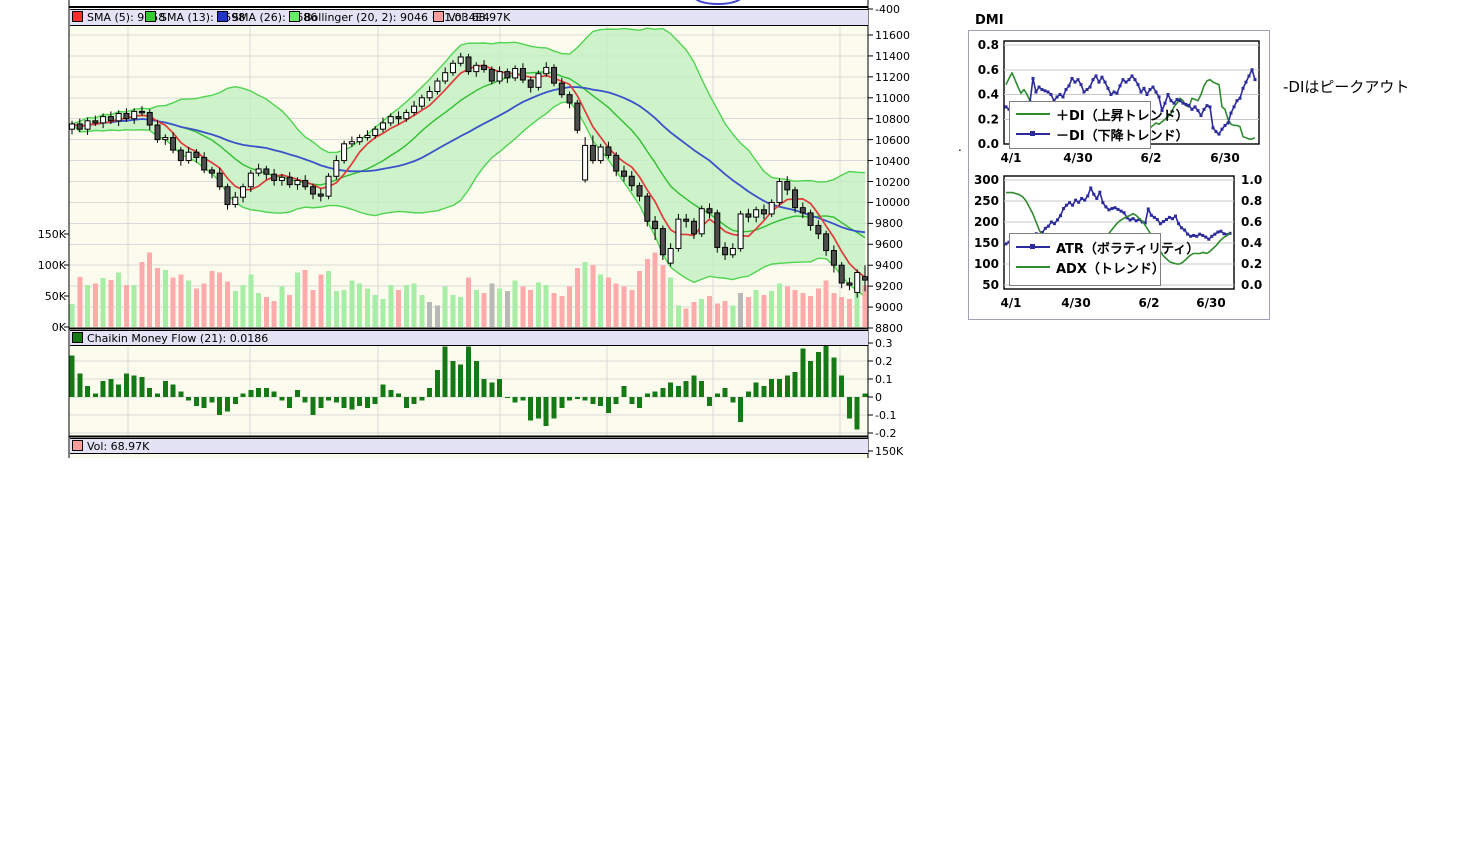 The image size is (1482, 864). Describe the element at coordinates (110, 446) in the screenshot. I see `legend-item-vol-panel: Vol: 68.97K` at that location.